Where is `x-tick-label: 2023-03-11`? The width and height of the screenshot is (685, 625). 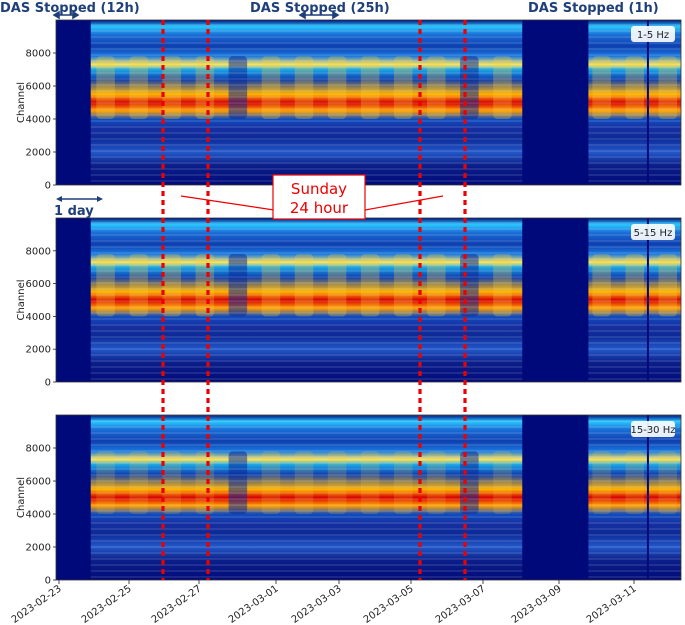 x-tick-label: 2023-03-11 is located at coordinates (612, 604).